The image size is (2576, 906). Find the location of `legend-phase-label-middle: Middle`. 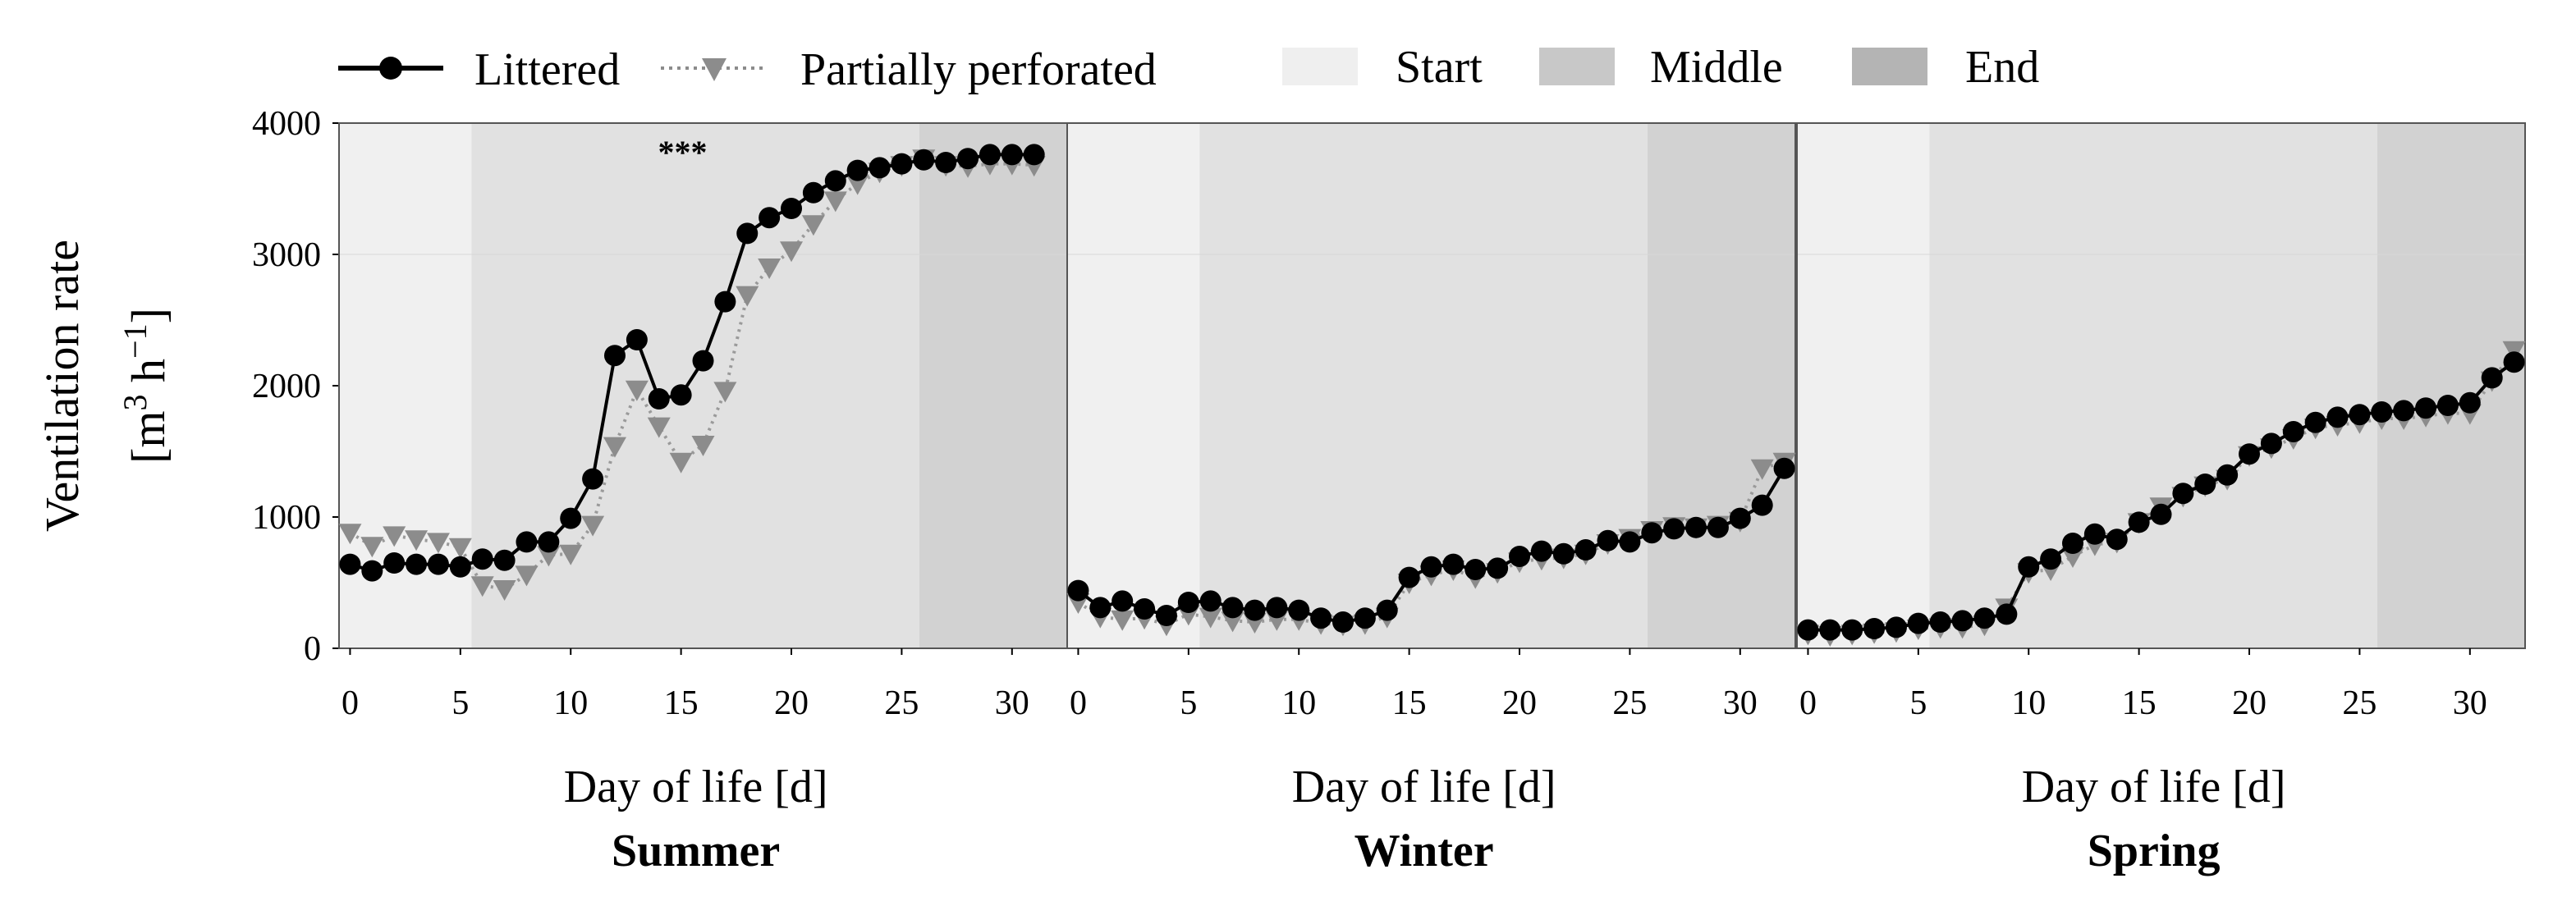

legend-phase-label-middle: Middle is located at coordinates (1716, 67).